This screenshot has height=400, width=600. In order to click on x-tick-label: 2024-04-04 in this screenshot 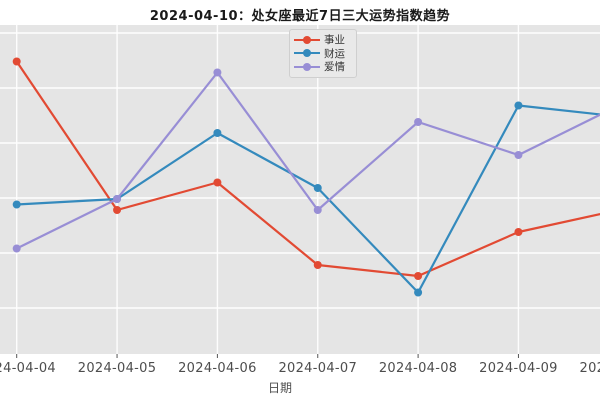, I will do `click(28, 368)`.